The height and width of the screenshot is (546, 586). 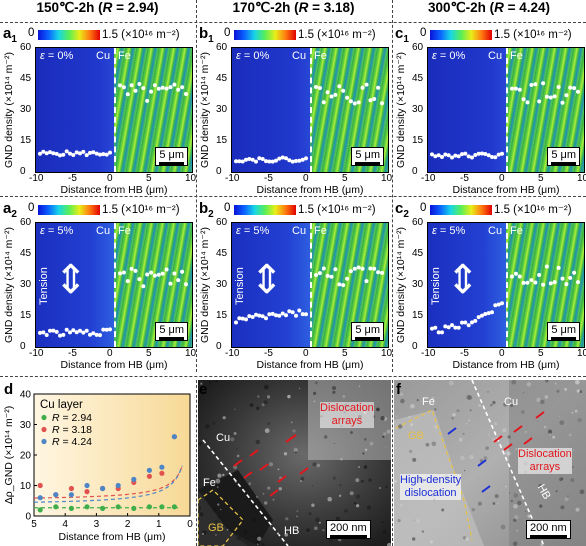 What do you see at coordinates (227, 208) in the screenshot?
I see `colorbar-min-label: 0` at bounding box center [227, 208].